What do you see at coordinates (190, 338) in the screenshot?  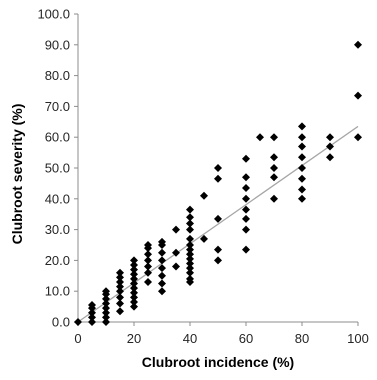 I see `x-tick-label: 40` at bounding box center [190, 338].